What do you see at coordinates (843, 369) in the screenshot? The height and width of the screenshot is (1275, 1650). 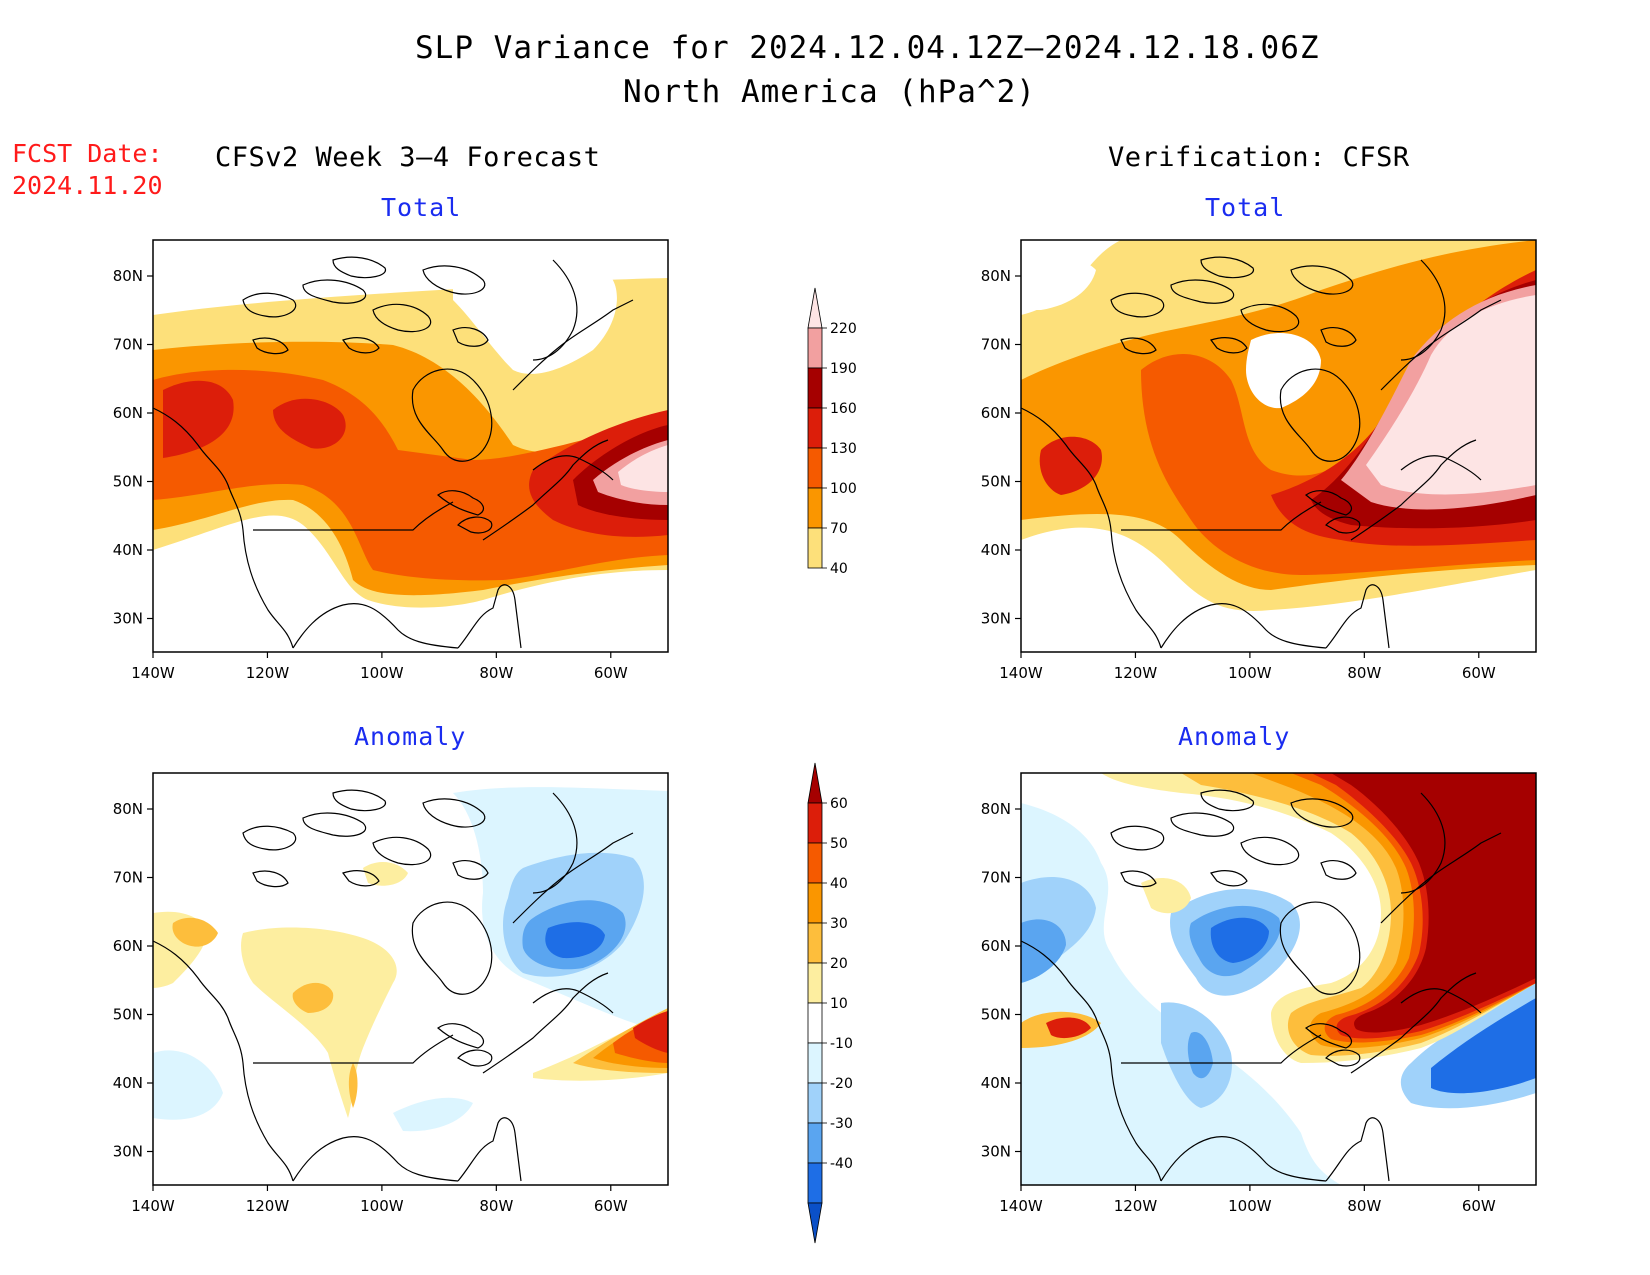 I see `colorbar-label: 190` at bounding box center [843, 369].